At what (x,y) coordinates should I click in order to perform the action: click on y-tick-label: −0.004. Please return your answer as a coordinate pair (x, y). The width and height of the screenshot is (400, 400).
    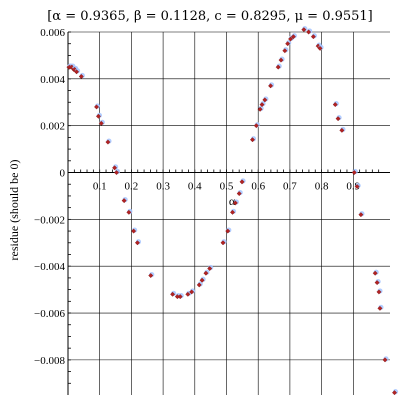
    Looking at the image, I should click on (49, 267).